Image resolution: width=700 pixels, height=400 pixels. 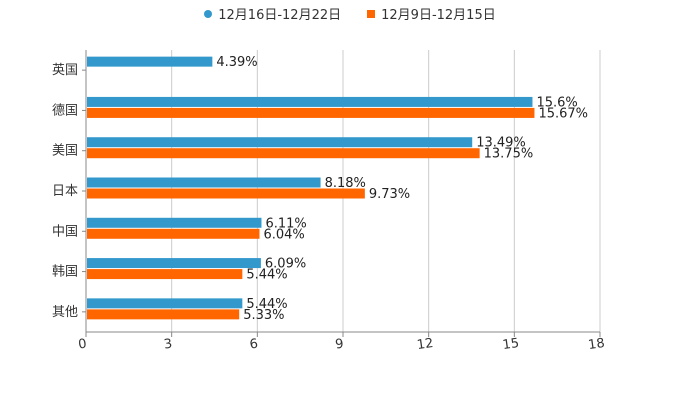 I want to click on y-tick-label: 美国, so click(x=65, y=151).